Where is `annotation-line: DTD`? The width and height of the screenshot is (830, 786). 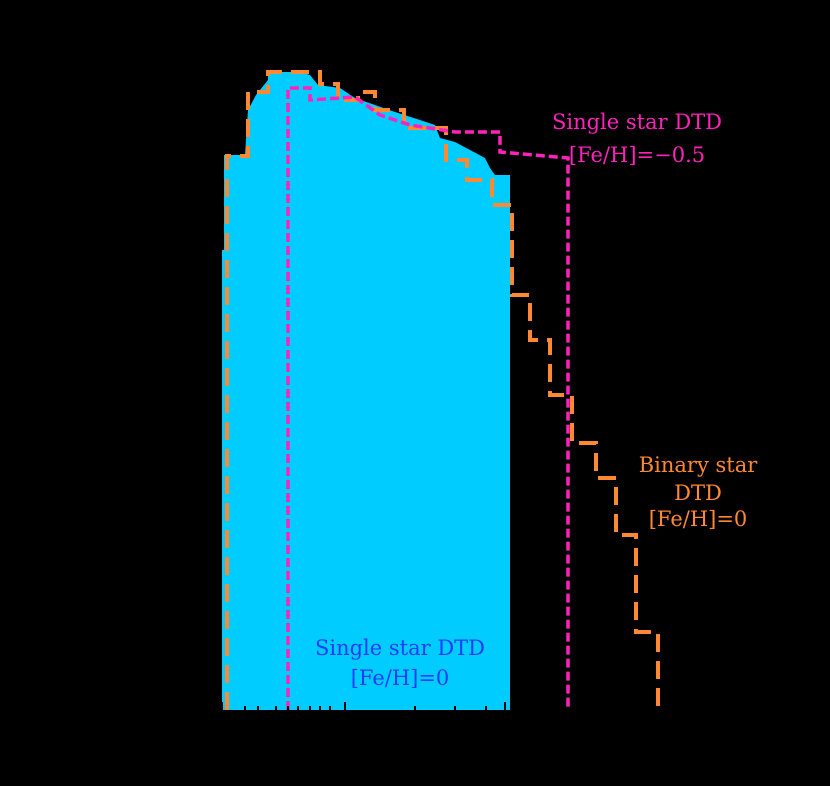 annotation-line: DTD is located at coordinates (698, 493).